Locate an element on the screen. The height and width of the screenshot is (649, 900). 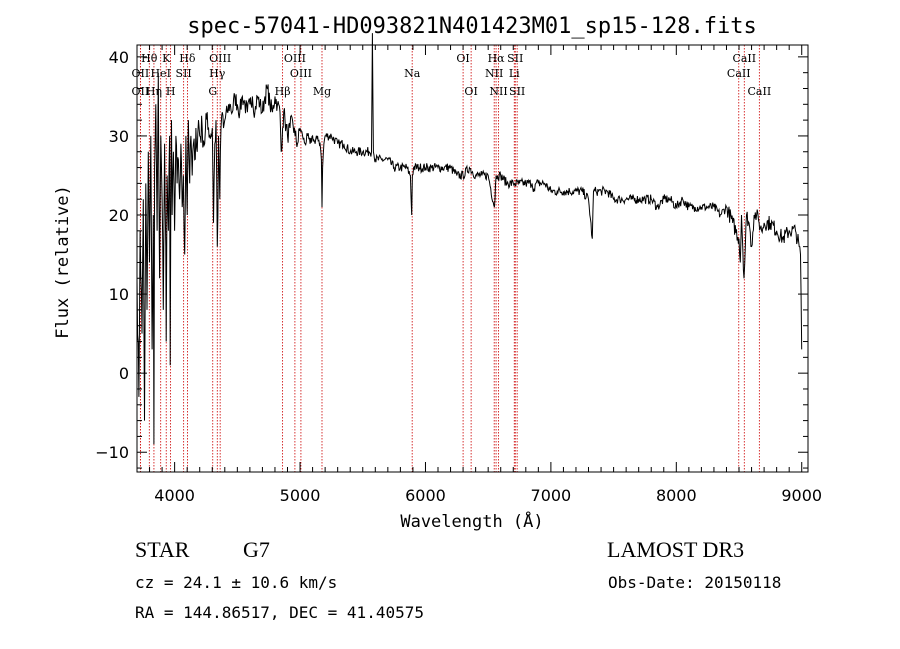
line-label-5: SII is located at coordinates (184, 73).